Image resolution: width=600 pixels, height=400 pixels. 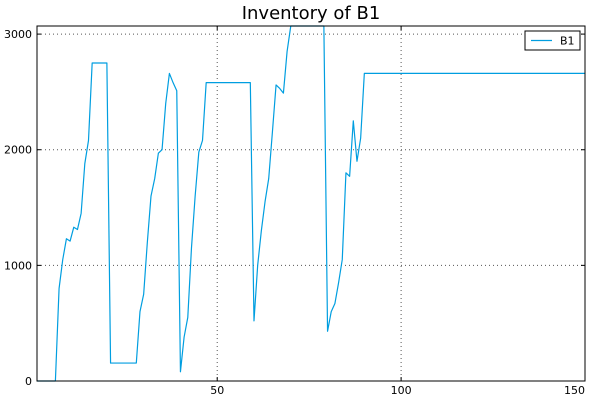 What do you see at coordinates (401, 390) in the screenshot?
I see `x-tick-label: 100` at bounding box center [401, 390].